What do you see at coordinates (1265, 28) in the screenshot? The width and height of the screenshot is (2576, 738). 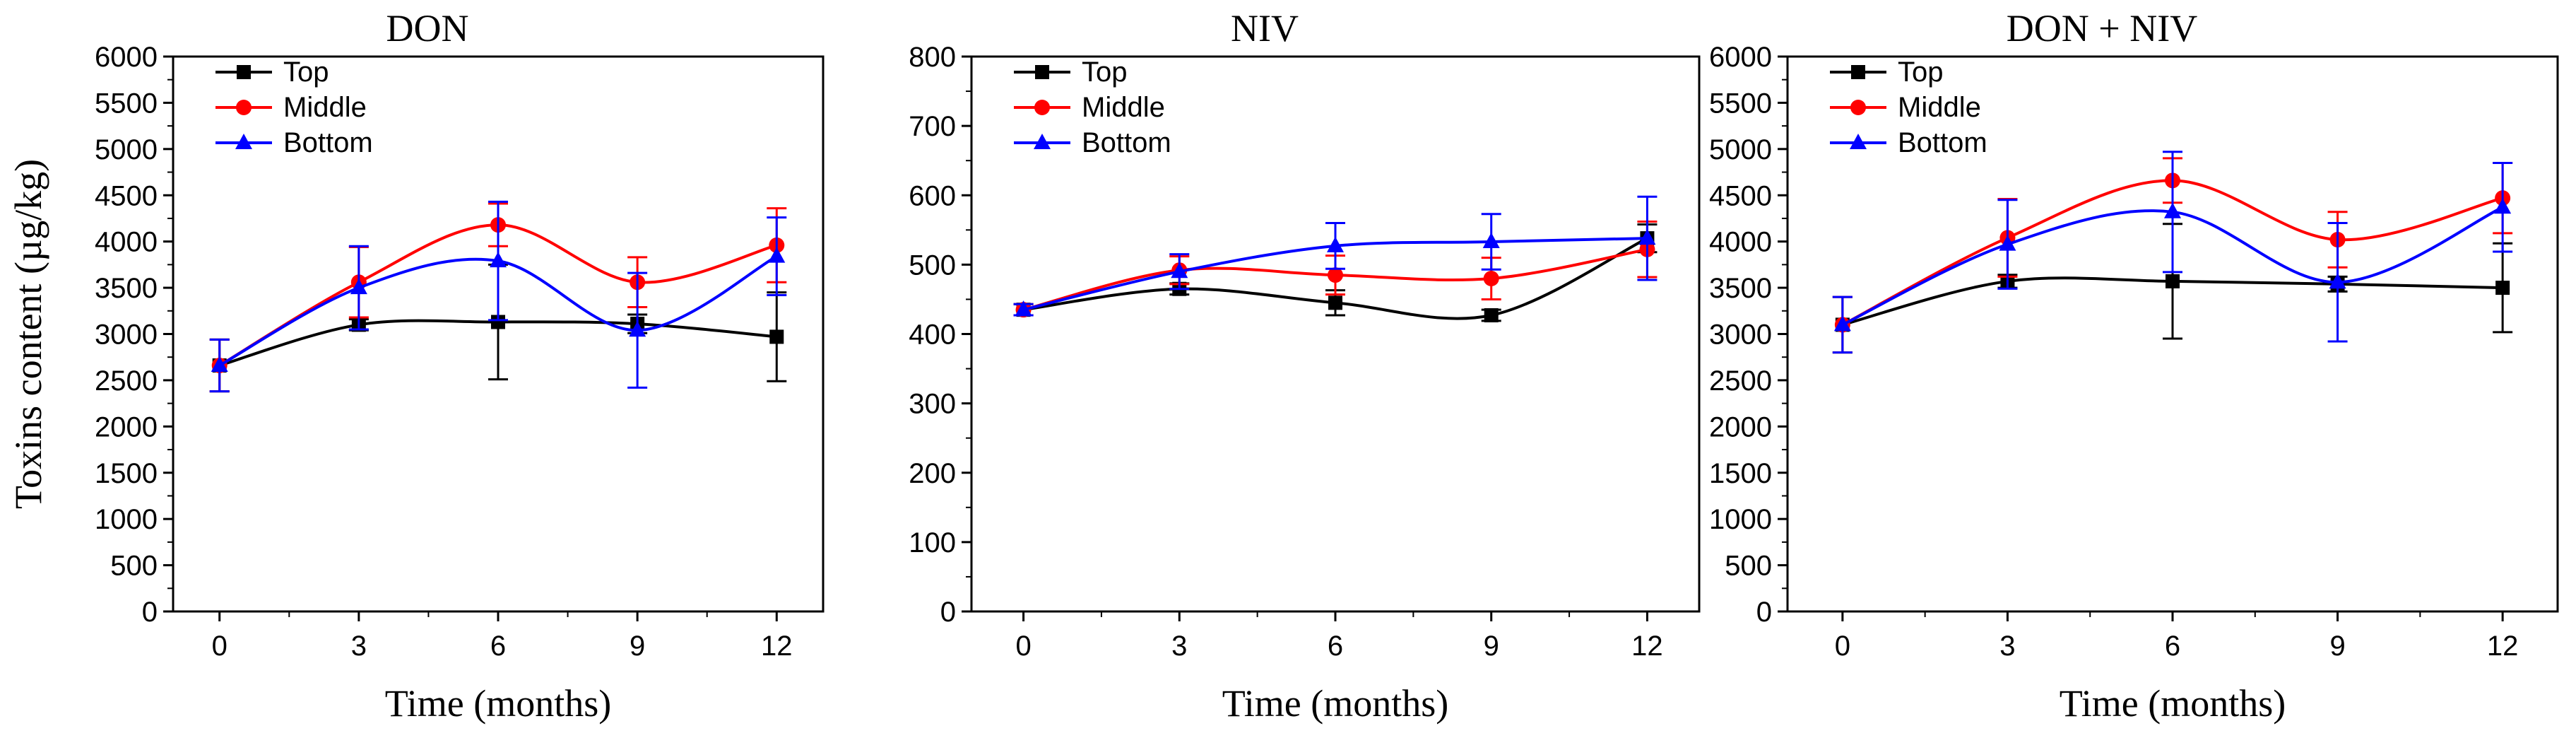 I see `chart-title: NIV` at bounding box center [1265, 28].